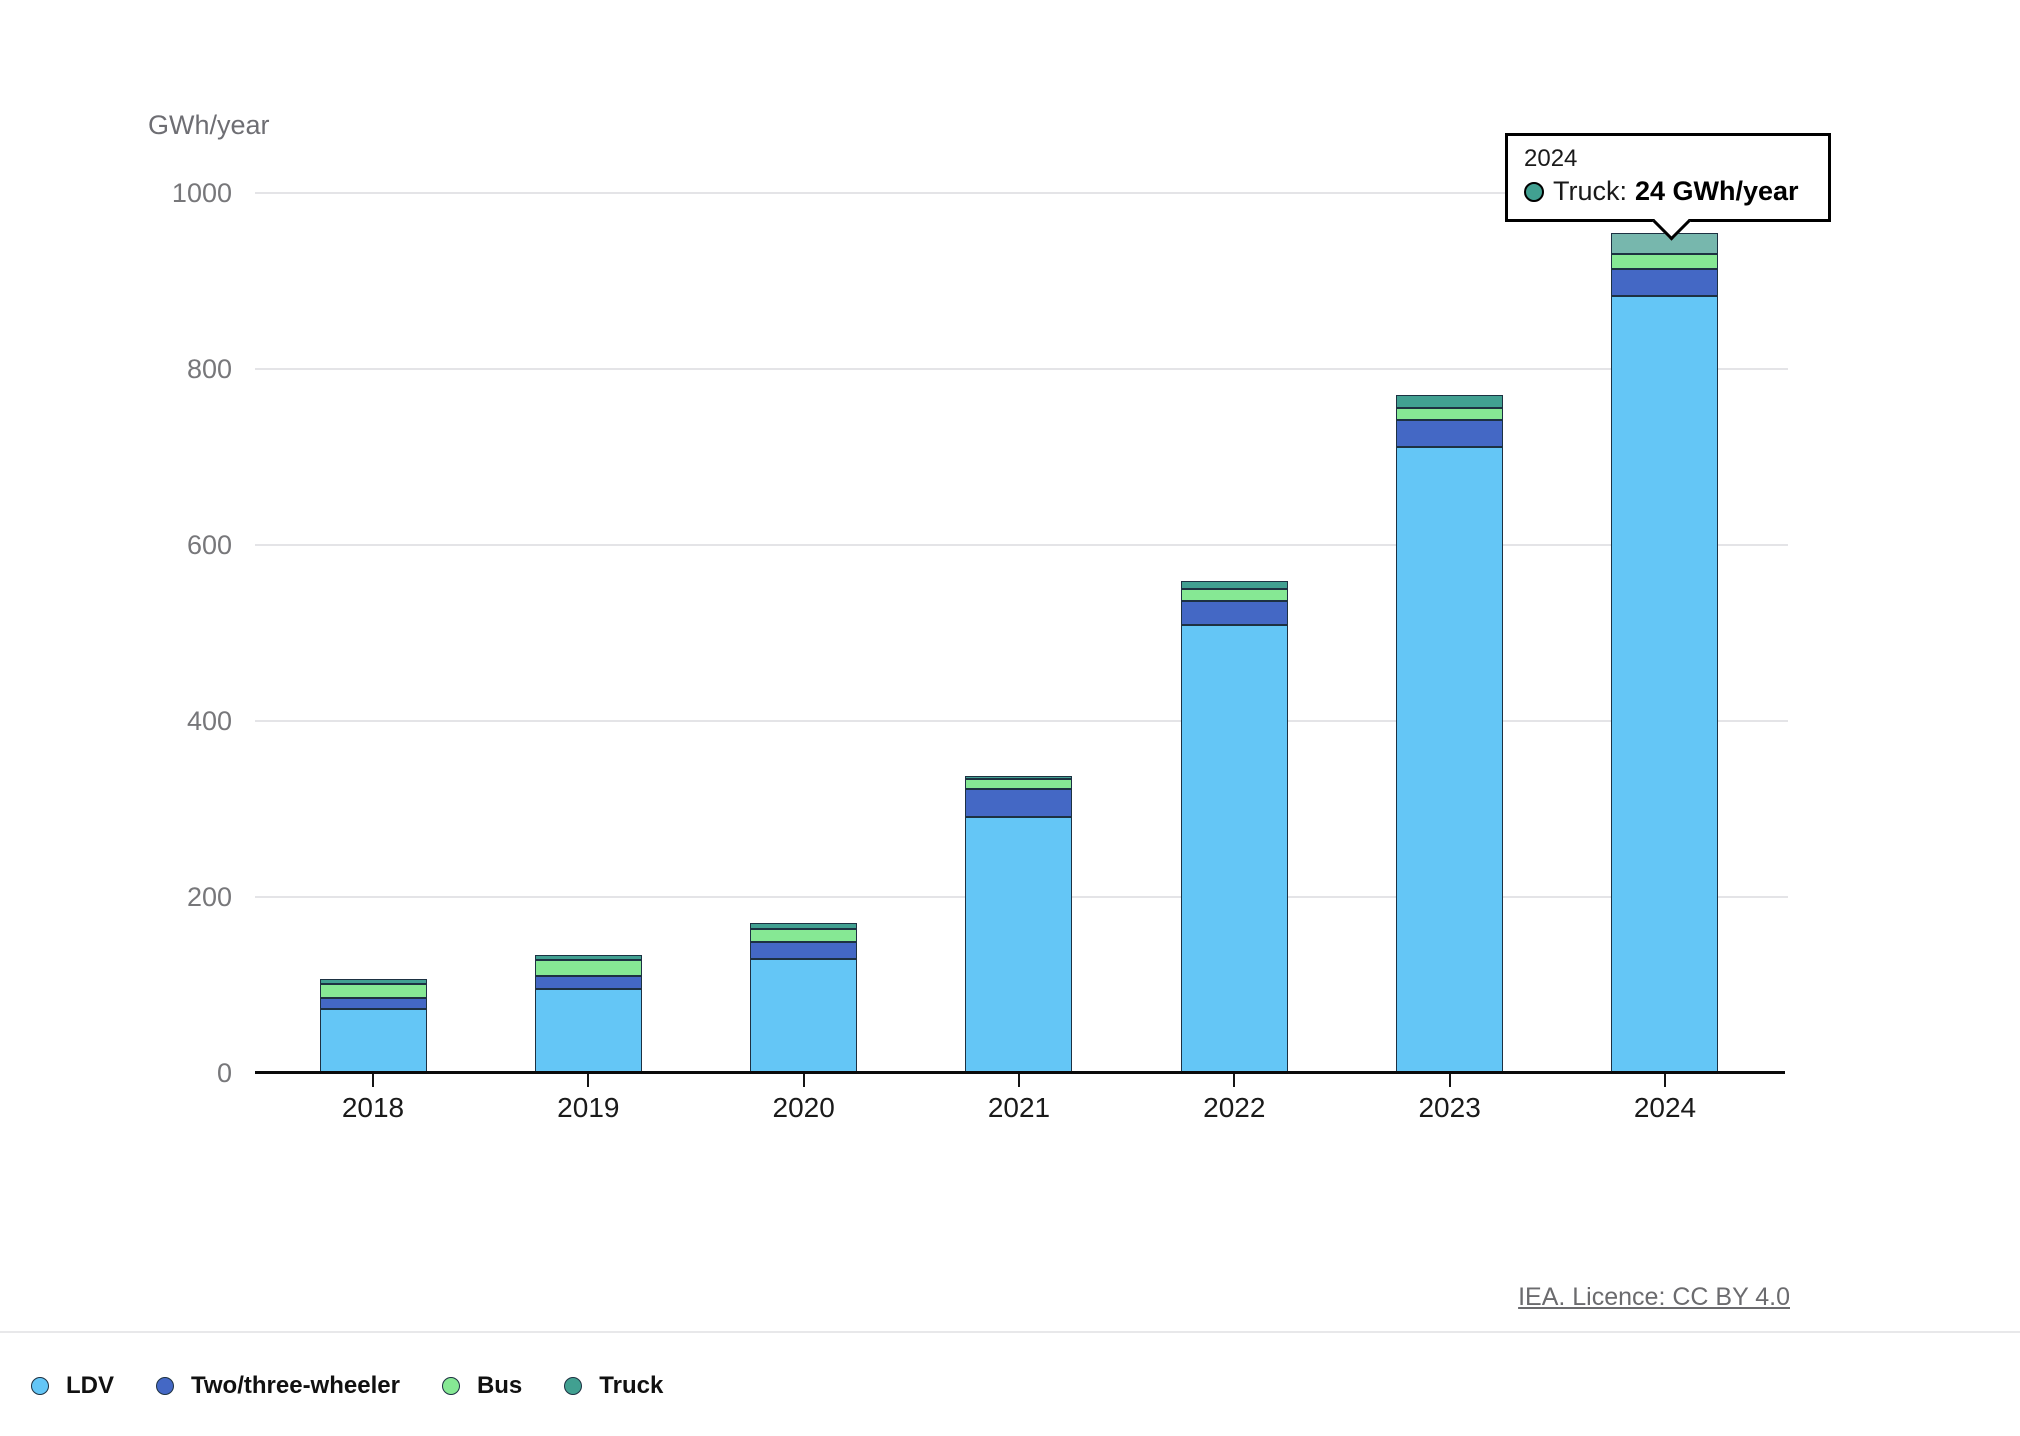 The width and height of the screenshot is (2020, 1436). What do you see at coordinates (90, 1385) in the screenshot?
I see `legend-label: LDV` at bounding box center [90, 1385].